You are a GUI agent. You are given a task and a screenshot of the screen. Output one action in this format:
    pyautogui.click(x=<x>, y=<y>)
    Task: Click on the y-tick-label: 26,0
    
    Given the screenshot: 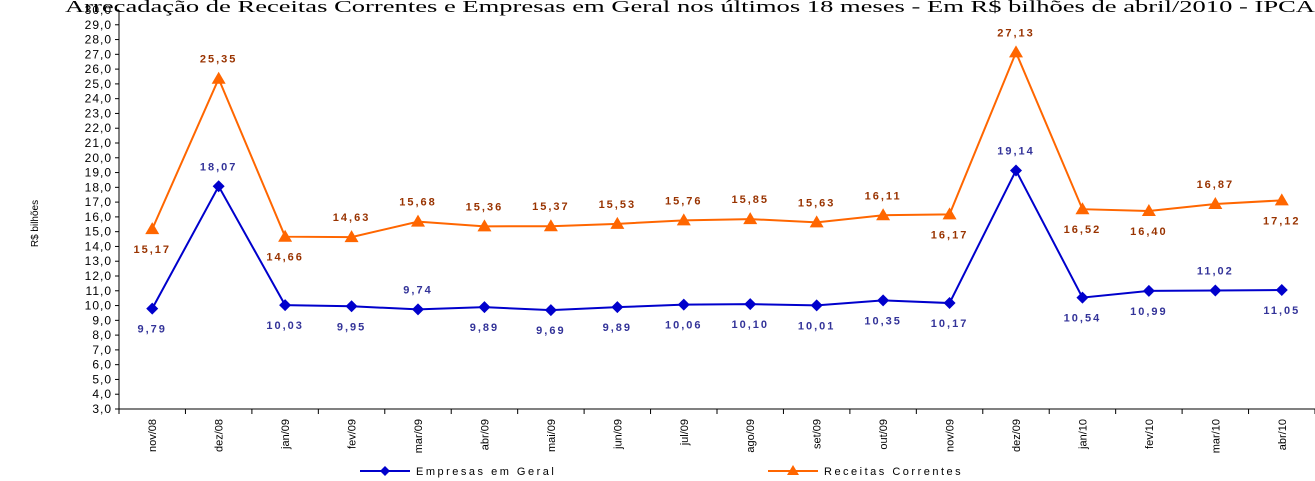 What is the action you would take?
    pyautogui.click(x=98, y=69)
    